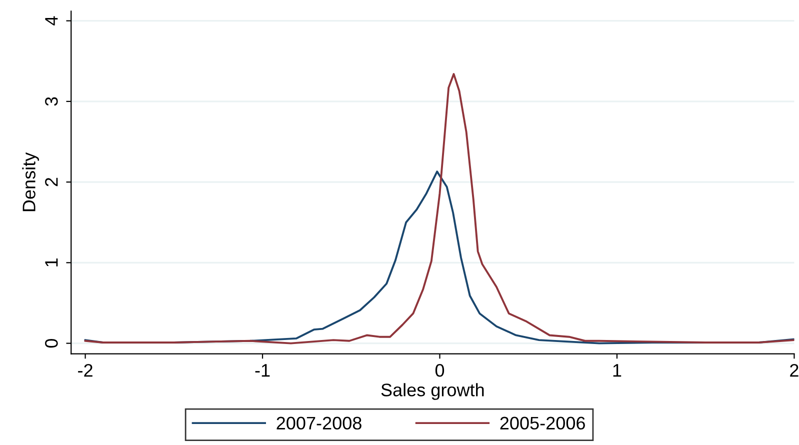 This screenshot has width=799, height=445. I want to click on y-tick-label: 2, so click(51, 182).